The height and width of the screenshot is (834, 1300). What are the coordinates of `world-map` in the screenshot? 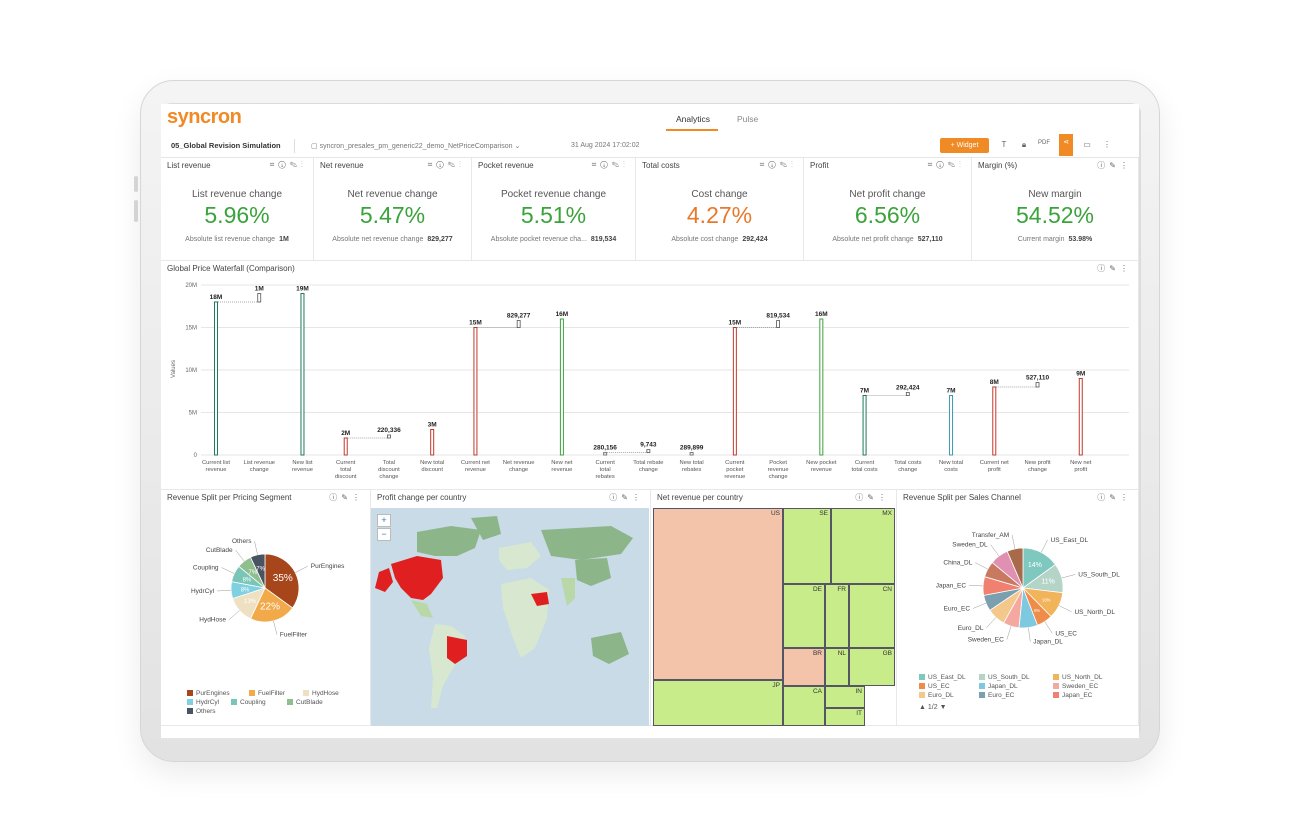 It's located at (510, 617).